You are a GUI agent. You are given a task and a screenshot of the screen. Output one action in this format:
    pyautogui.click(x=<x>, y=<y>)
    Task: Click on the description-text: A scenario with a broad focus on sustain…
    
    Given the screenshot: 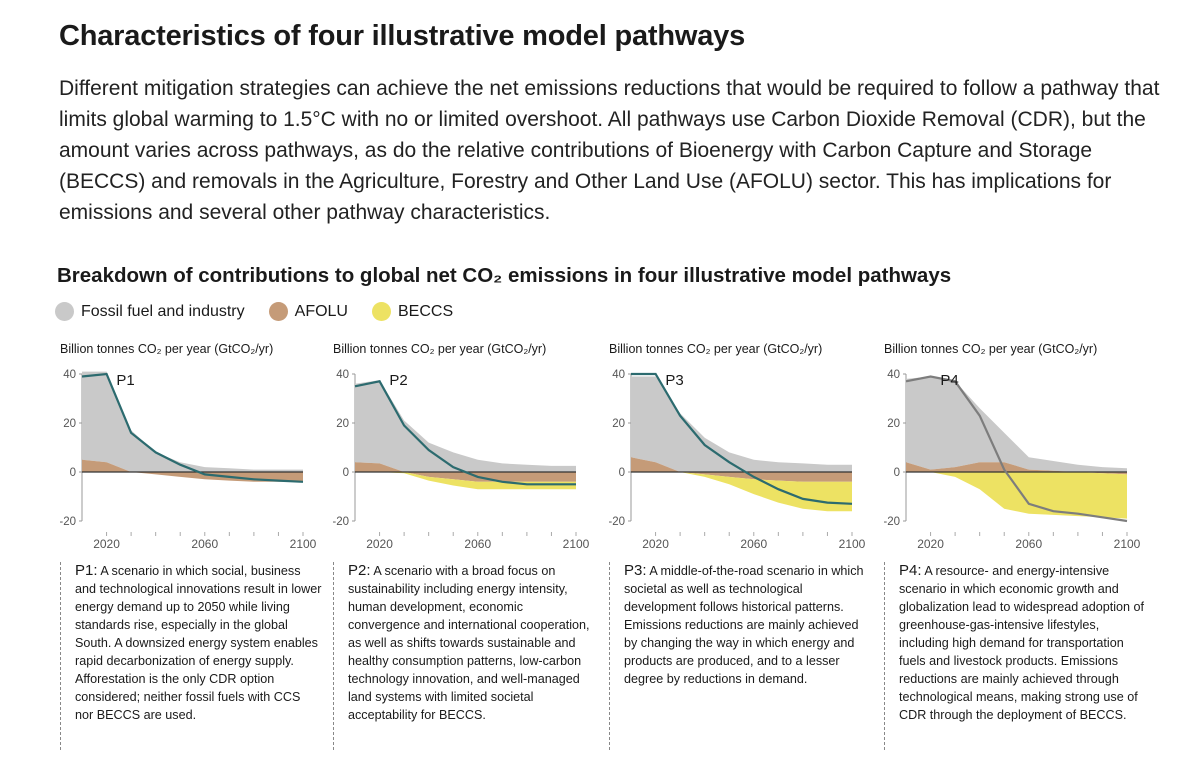 What is the action you would take?
    pyautogui.click(x=469, y=643)
    